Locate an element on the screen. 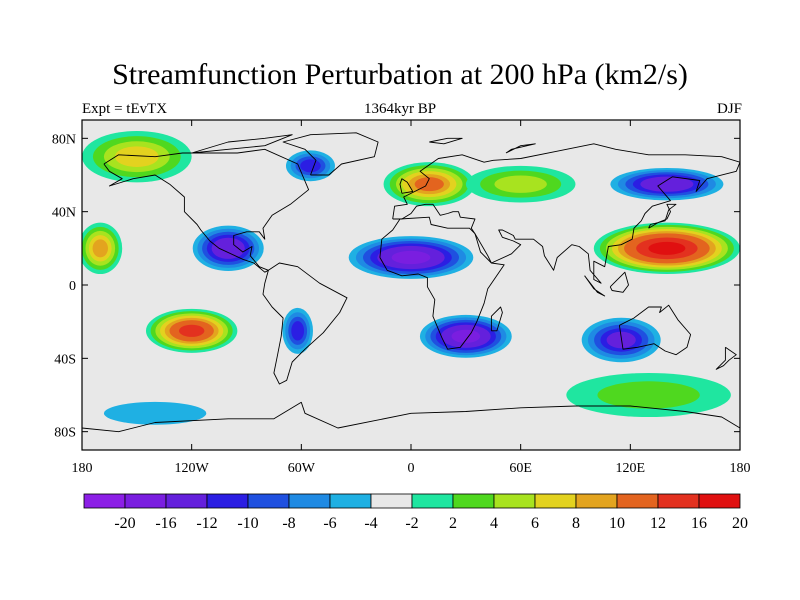  colorbar-label: 8 is located at coordinates (576, 523).